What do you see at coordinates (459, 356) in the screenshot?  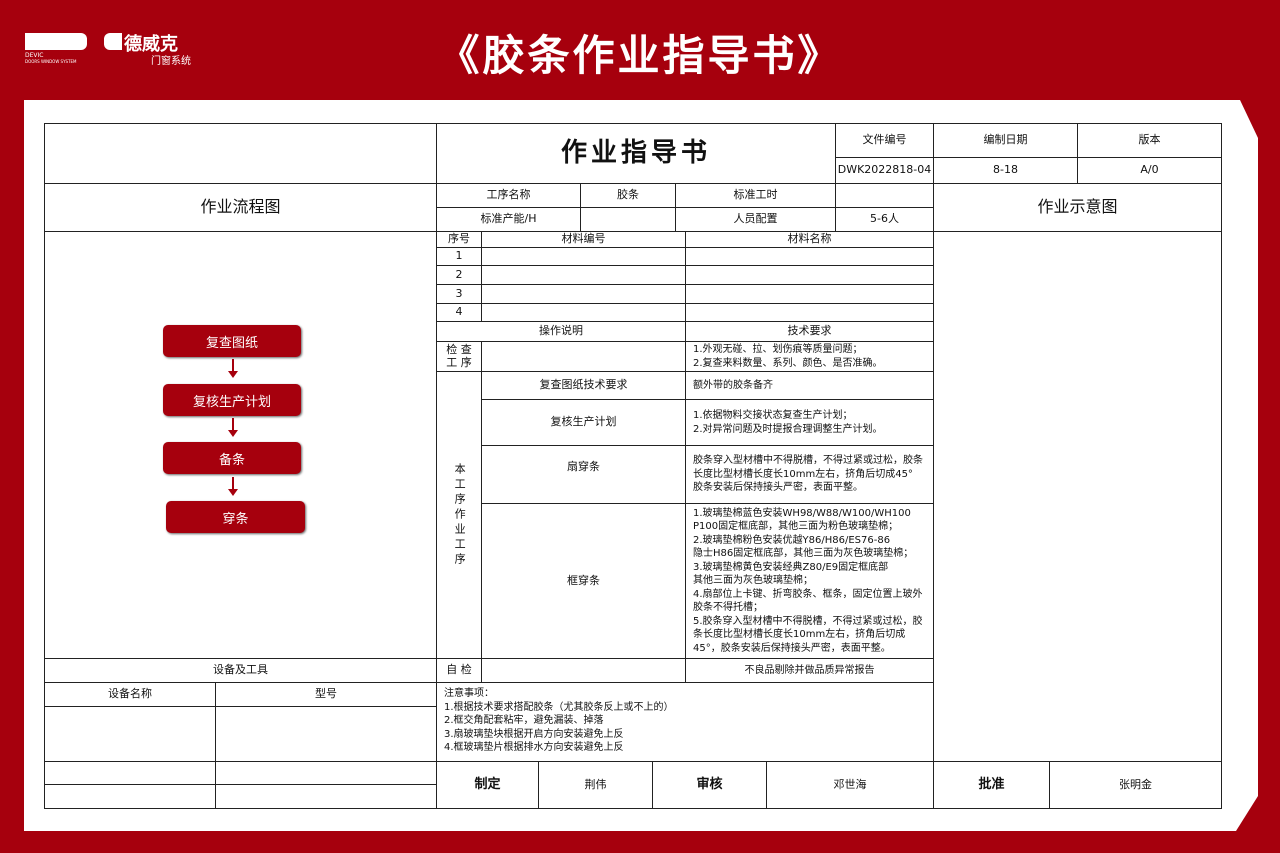 I see `check-label: 检 查 工 序` at bounding box center [459, 356].